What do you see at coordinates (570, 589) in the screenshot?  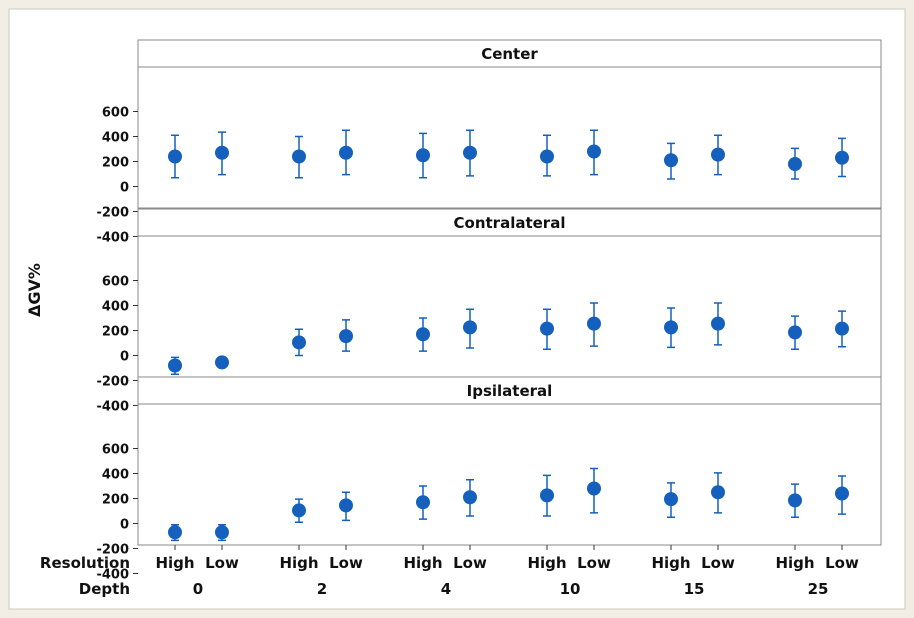 I see `depth-label: 10` at bounding box center [570, 589].